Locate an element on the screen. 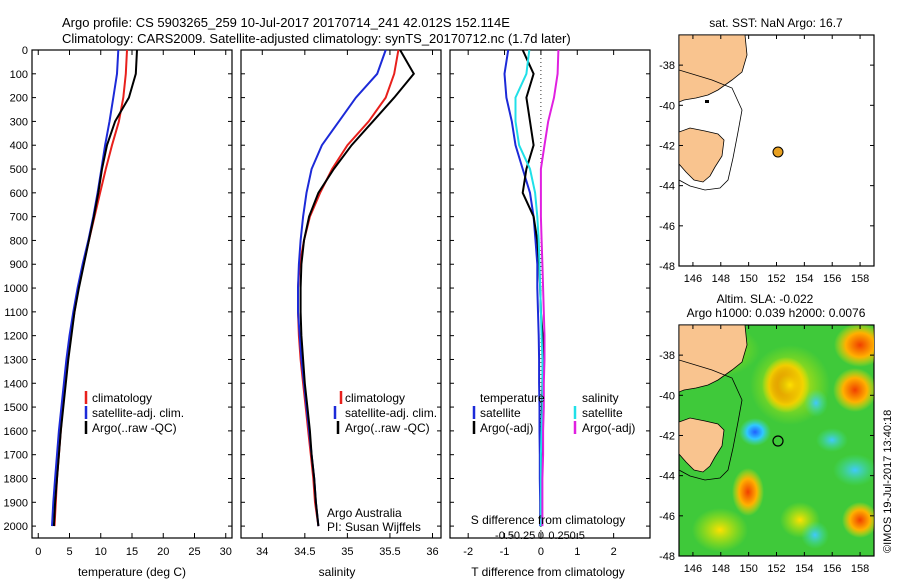 Image resolution: width=900 pixels, height=580 pixels. series-line-salinity-satellite is located at coordinates (529, 288).